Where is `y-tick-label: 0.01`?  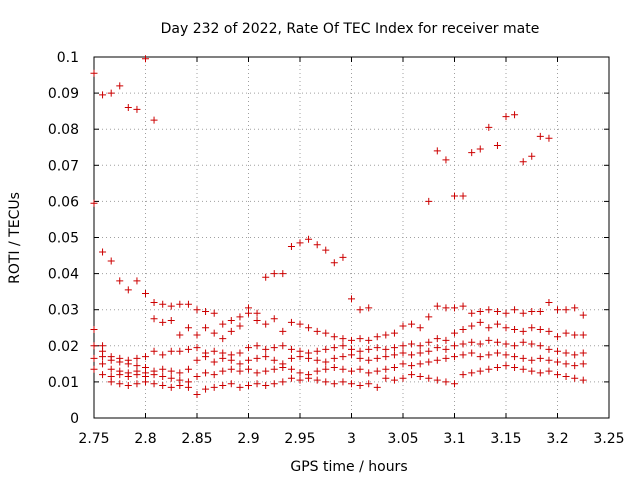
y-tick-label: 0.01 is located at coordinates (63, 383).